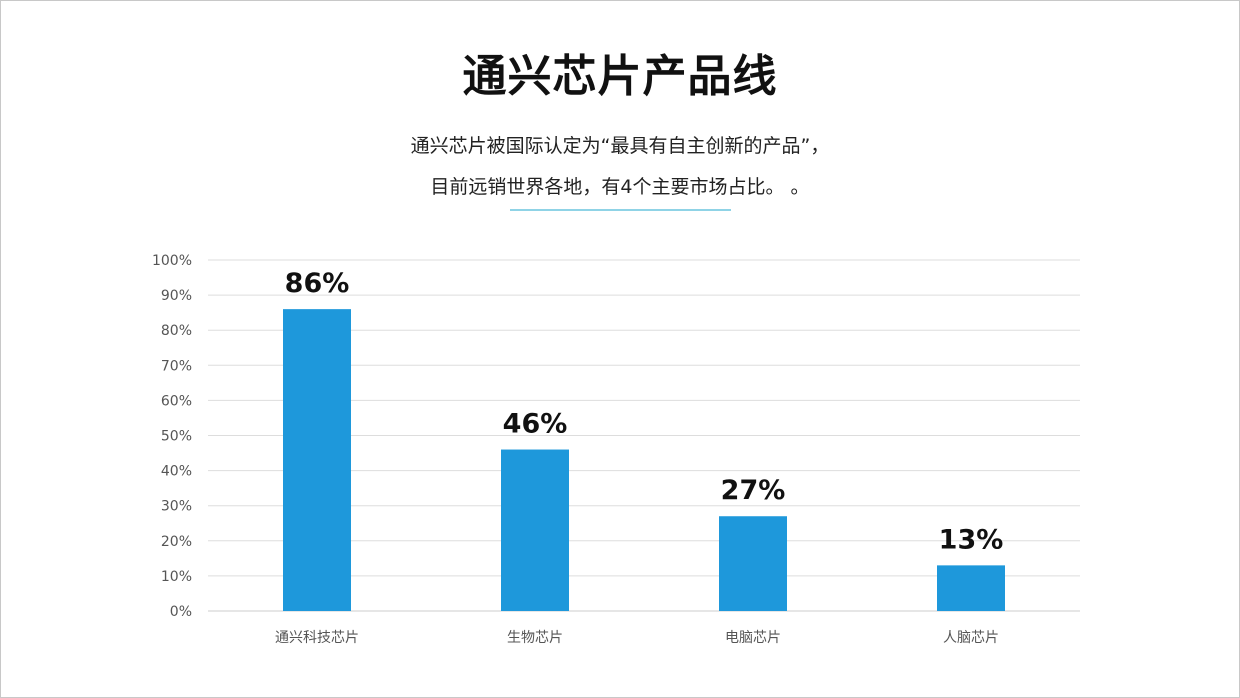  Describe the element at coordinates (317, 283) in the screenshot. I see `bar-value-label: 86%` at that location.